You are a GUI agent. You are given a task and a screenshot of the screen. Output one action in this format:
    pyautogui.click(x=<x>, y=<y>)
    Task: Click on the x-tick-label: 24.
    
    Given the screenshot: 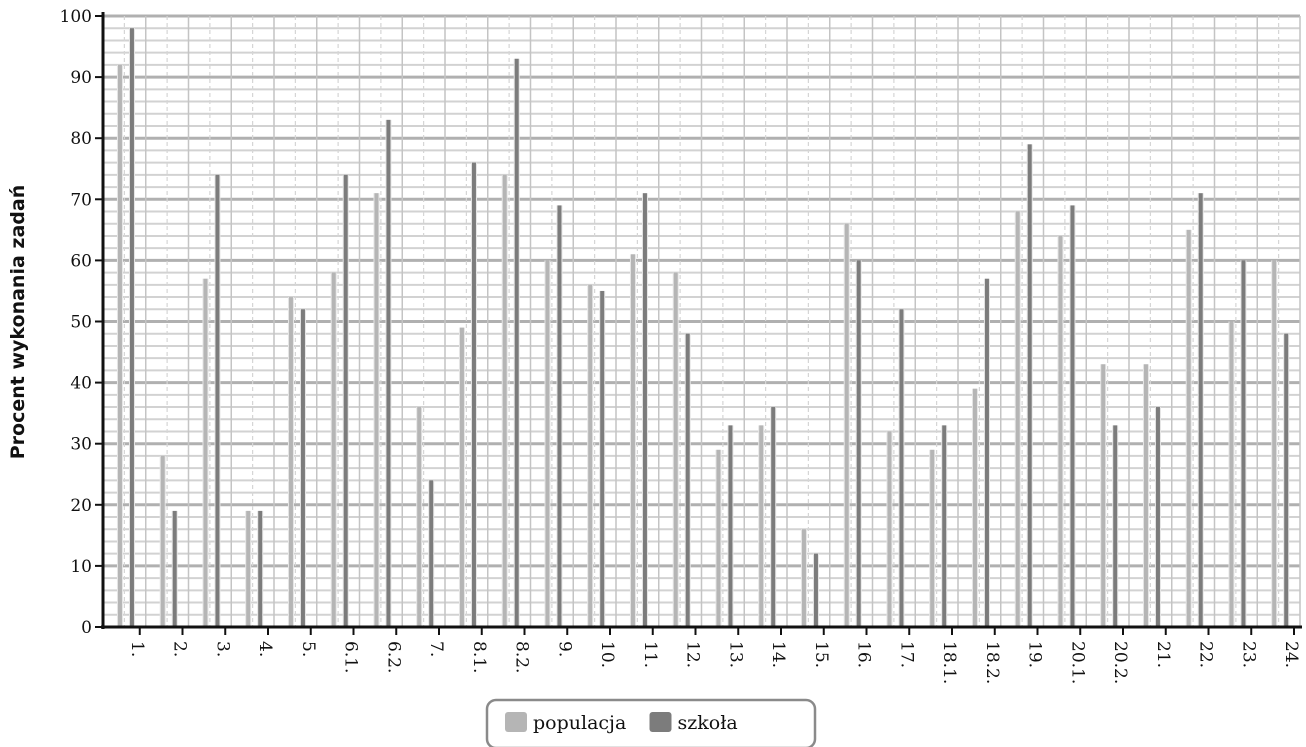 What is the action you would take?
    pyautogui.click(x=1291, y=654)
    